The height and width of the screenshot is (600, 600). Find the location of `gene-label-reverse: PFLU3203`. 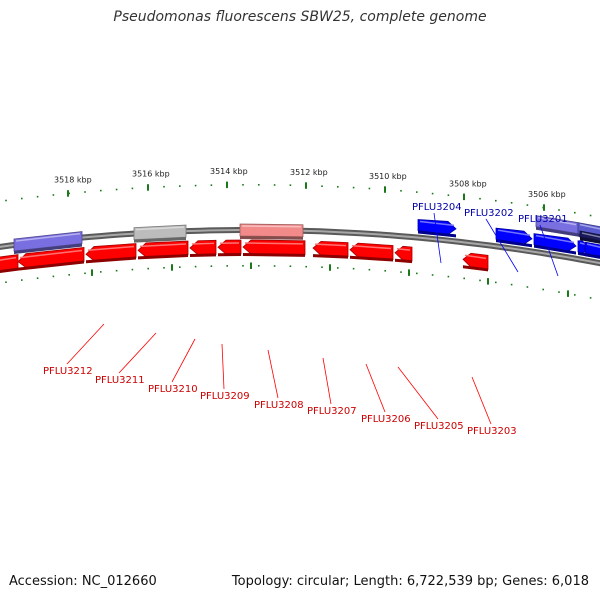

gene-label-reverse: PFLU3203 is located at coordinates (492, 431).